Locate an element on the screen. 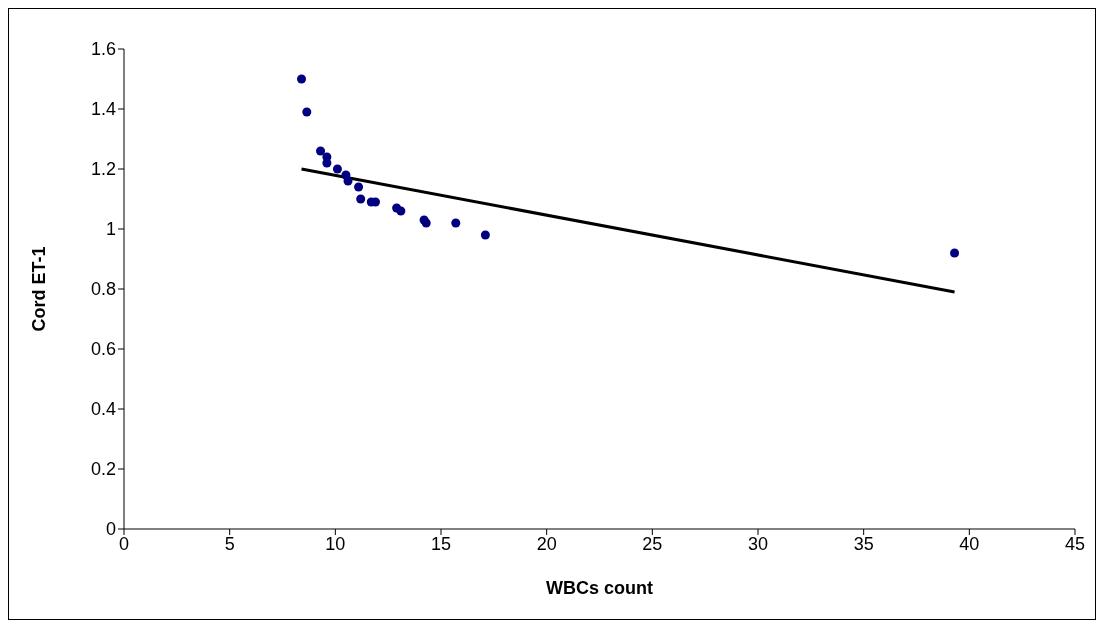 The height and width of the screenshot is (628, 1104). x-tick-label: 15 is located at coordinates (441, 543).